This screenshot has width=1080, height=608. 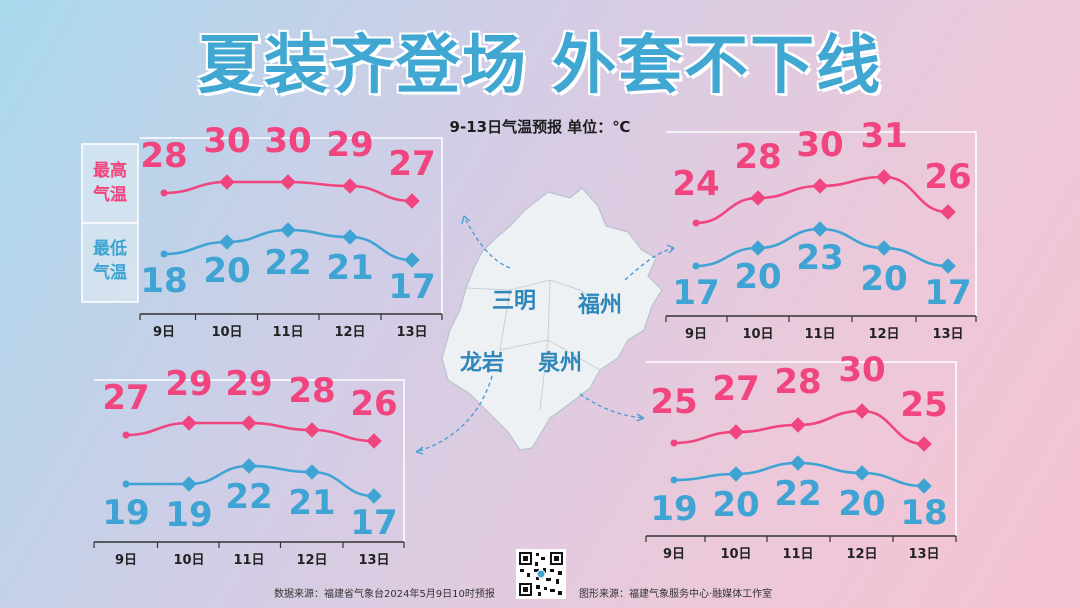 What do you see at coordinates (110, 170) in the screenshot?
I see `legend-high-line1: 最高` at bounding box center [110, 170].